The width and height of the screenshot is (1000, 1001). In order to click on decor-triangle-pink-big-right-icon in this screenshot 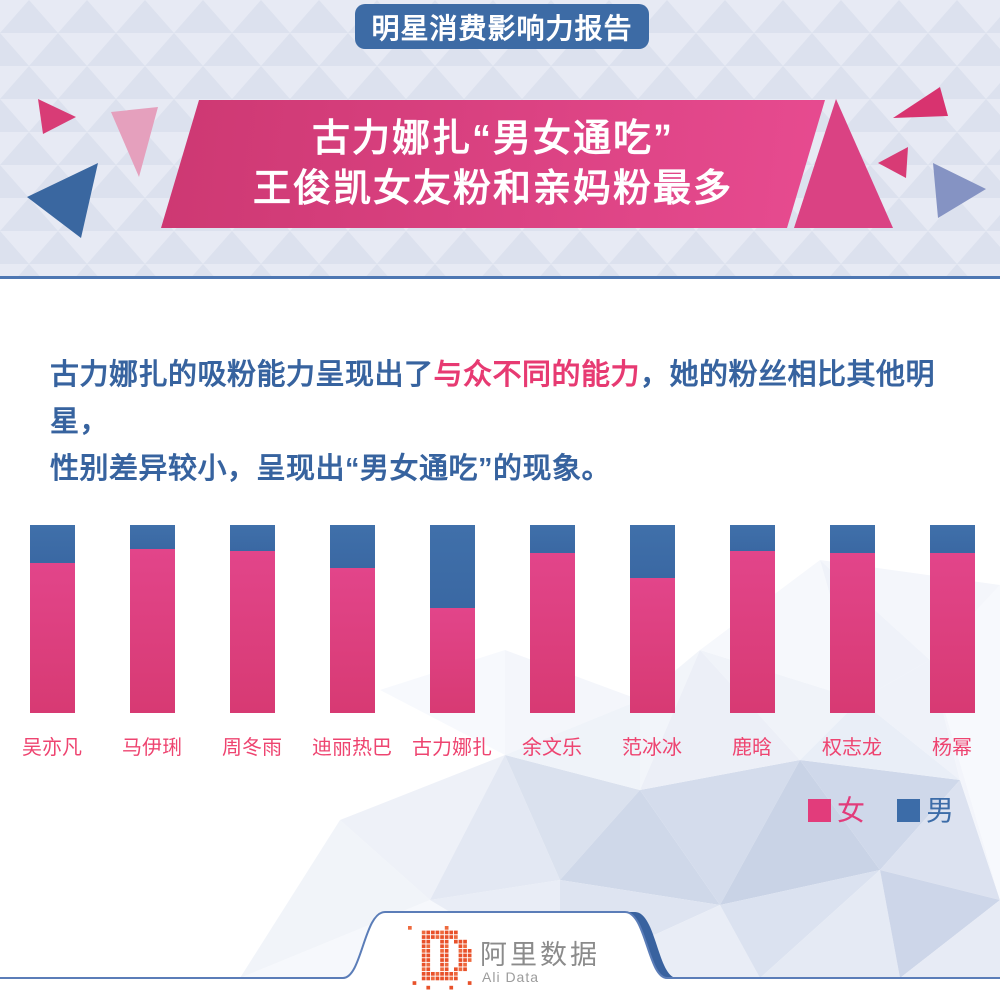, I will do `click(843, 163)`.